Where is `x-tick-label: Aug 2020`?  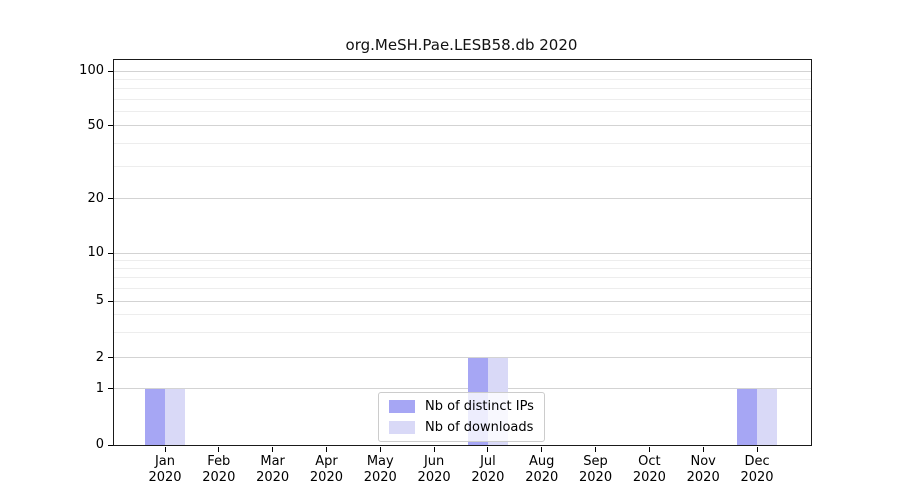
x-tick-label: Aug 2020 is located at coordinates (542, 469).